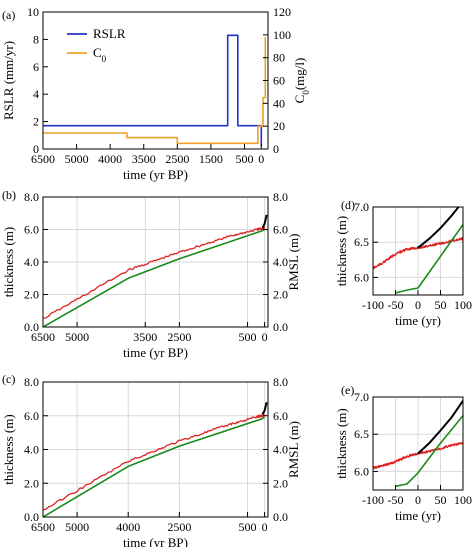  What do you see at coordinates (248, 337) in the screenshot?
I see `x-tick-label-b-4: 500` at bounding box center [248, 337].